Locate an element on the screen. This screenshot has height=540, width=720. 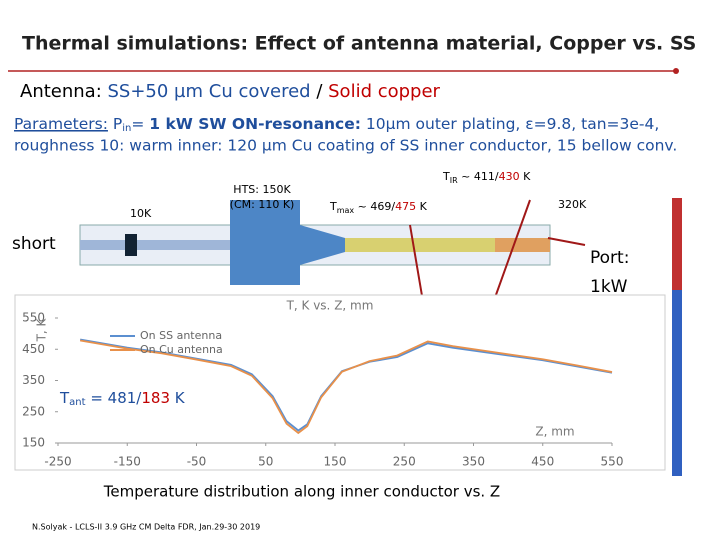
label: 320K is located at coordinates (572, 204).